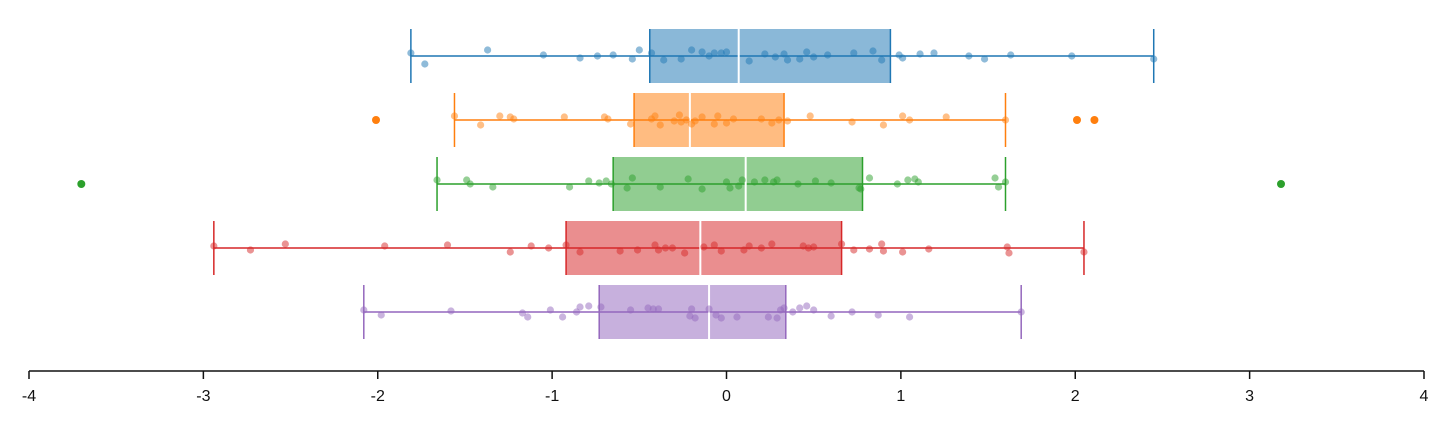 This screenshot has width=1454, height=428. I want to click on iqr-box, so click(770, 56).